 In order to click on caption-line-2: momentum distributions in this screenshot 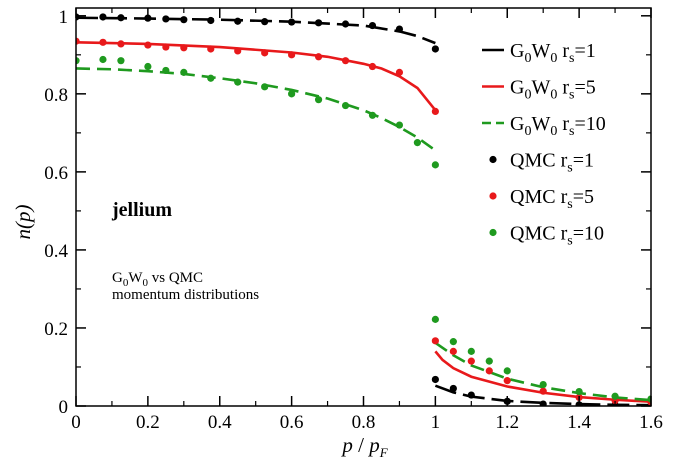, I will do `click(185, 295)`.